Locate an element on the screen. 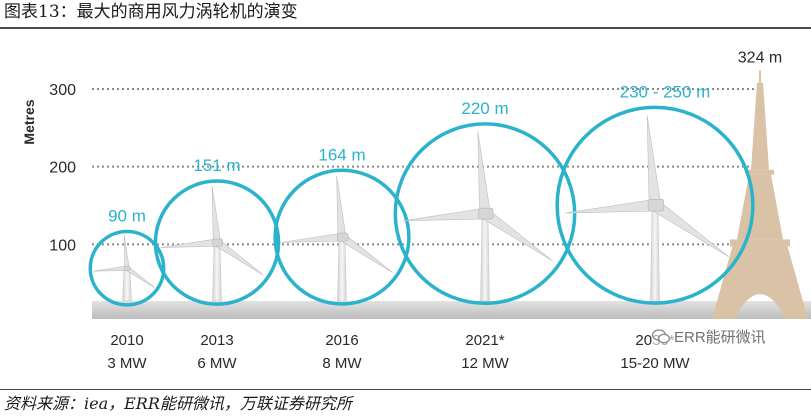 This screenshot has width=811, height=420. turbine-2016: 164 m is located at coordinates (342, 225).